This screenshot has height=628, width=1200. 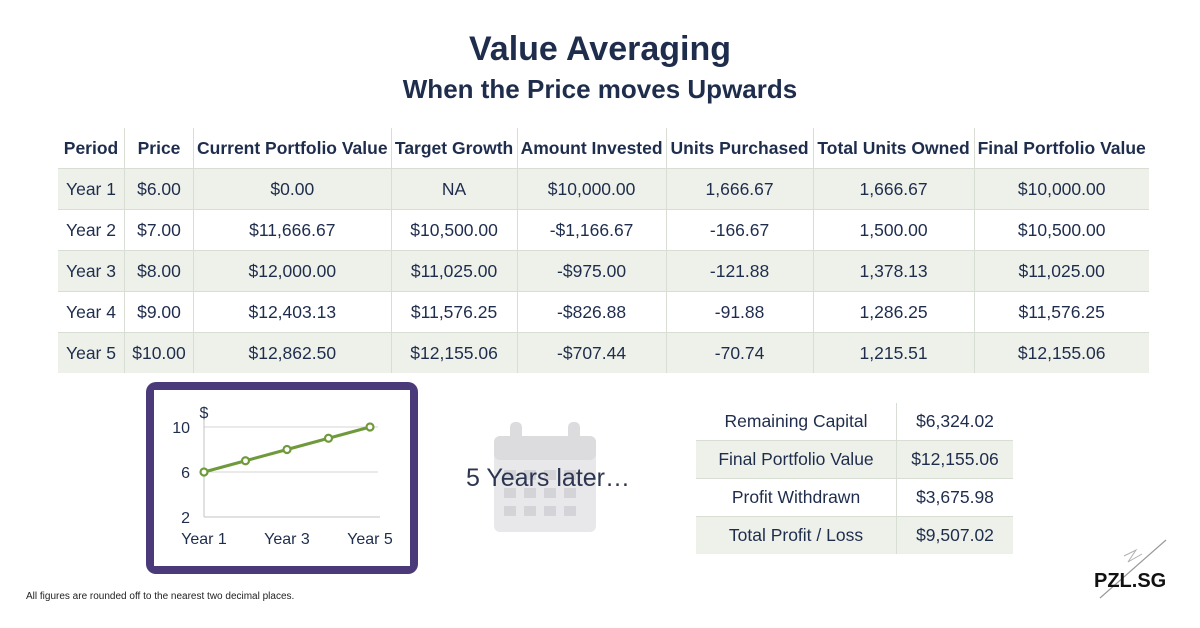 I want to click on summary-row: Total Profit / Loss $9,507.02, so click(x=854, y=535).